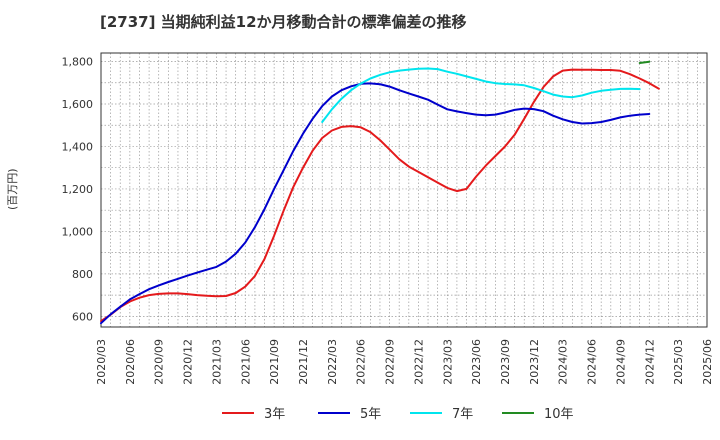  What do you see at coordinates (303, 362) in the screenshot?
I see `x-tick-label: 2021/12` at bounding box center [303, 362].